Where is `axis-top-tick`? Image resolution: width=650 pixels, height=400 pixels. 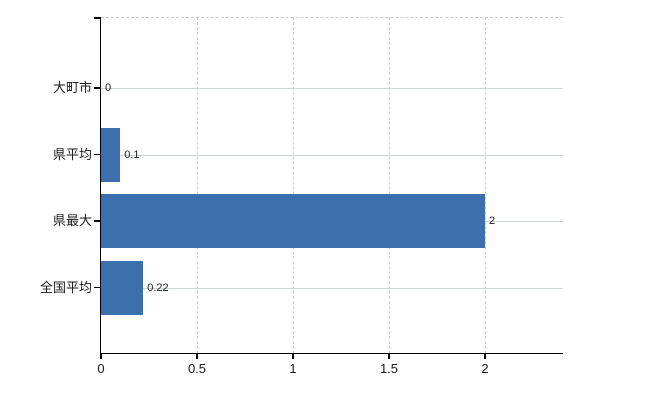 axis-top-tick is located at coordinates (97, 18).